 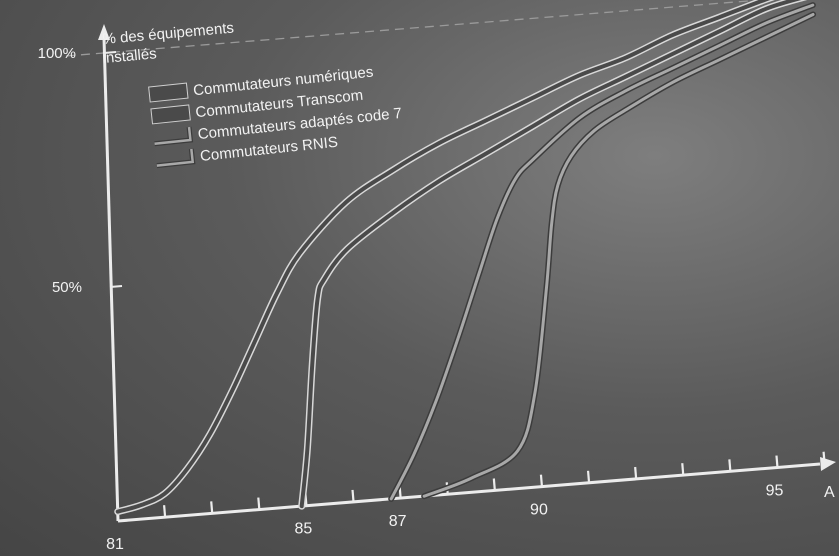 I want to click on x-tick-label: 81, so click(x=115, y=544).